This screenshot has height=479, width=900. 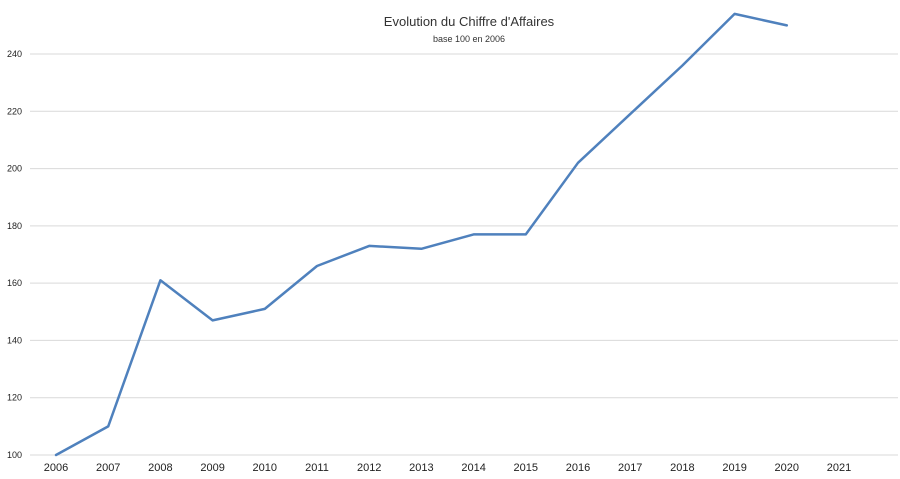 What do you see at coordinates (526, 468) in the screenshot?
I see `x-tick-label: 2015` at bounding box center [526, 468].